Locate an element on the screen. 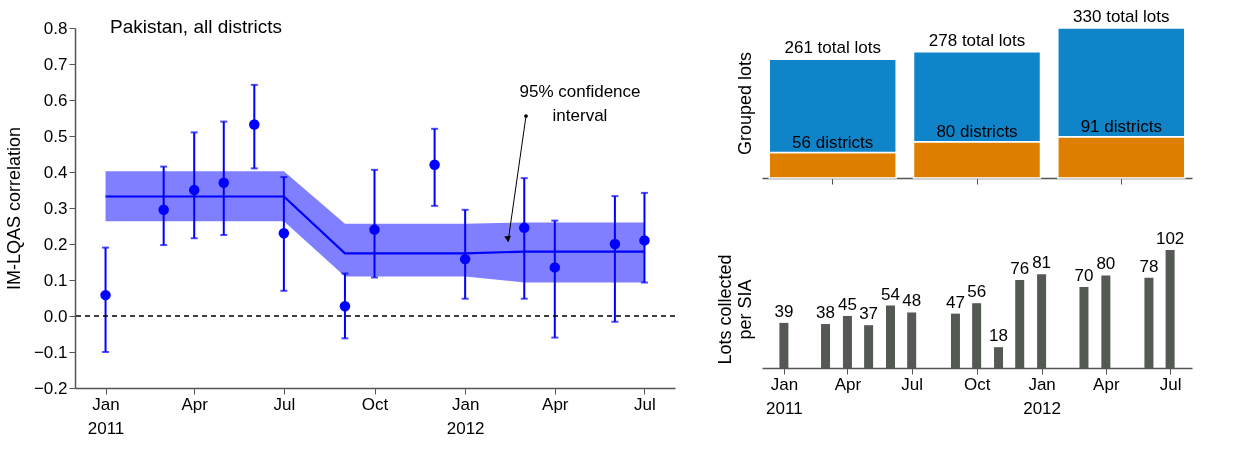 The width and height of the screenshot is (1238, 463). data-label: 54 is located at coordinates (890, 294).